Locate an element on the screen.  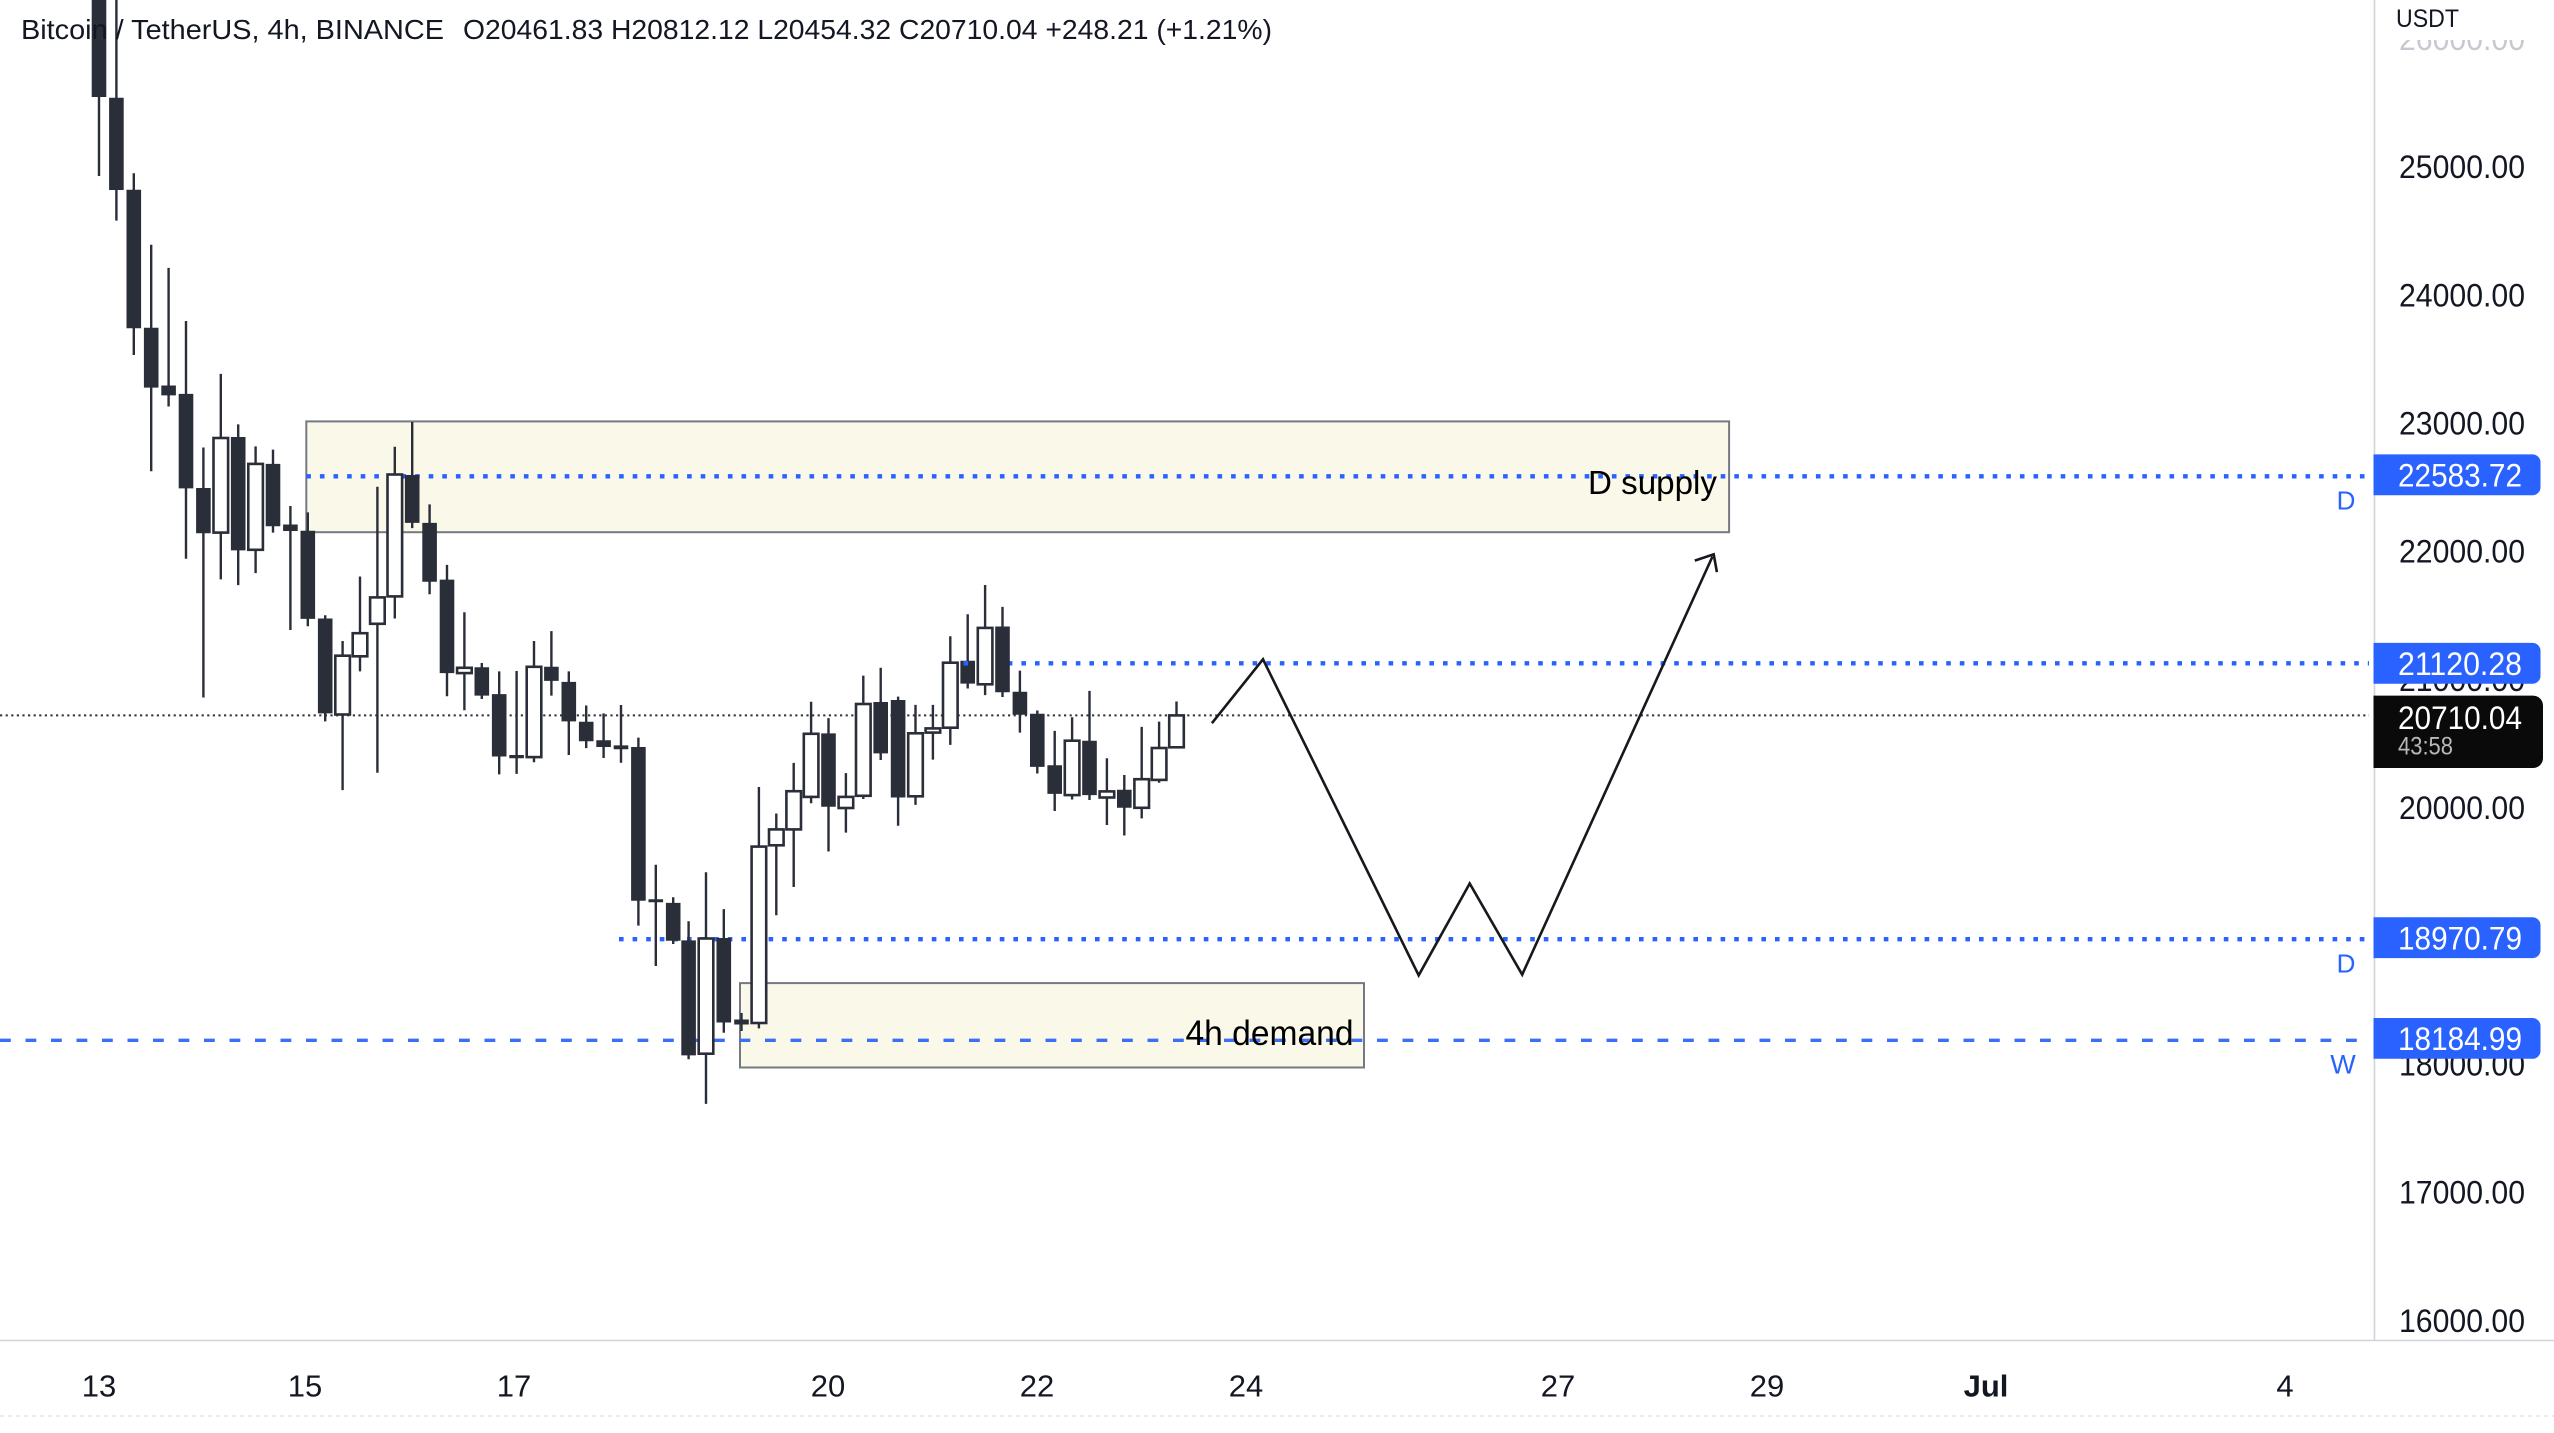
svg-text: D supply is located at coordinates (1653, 482).